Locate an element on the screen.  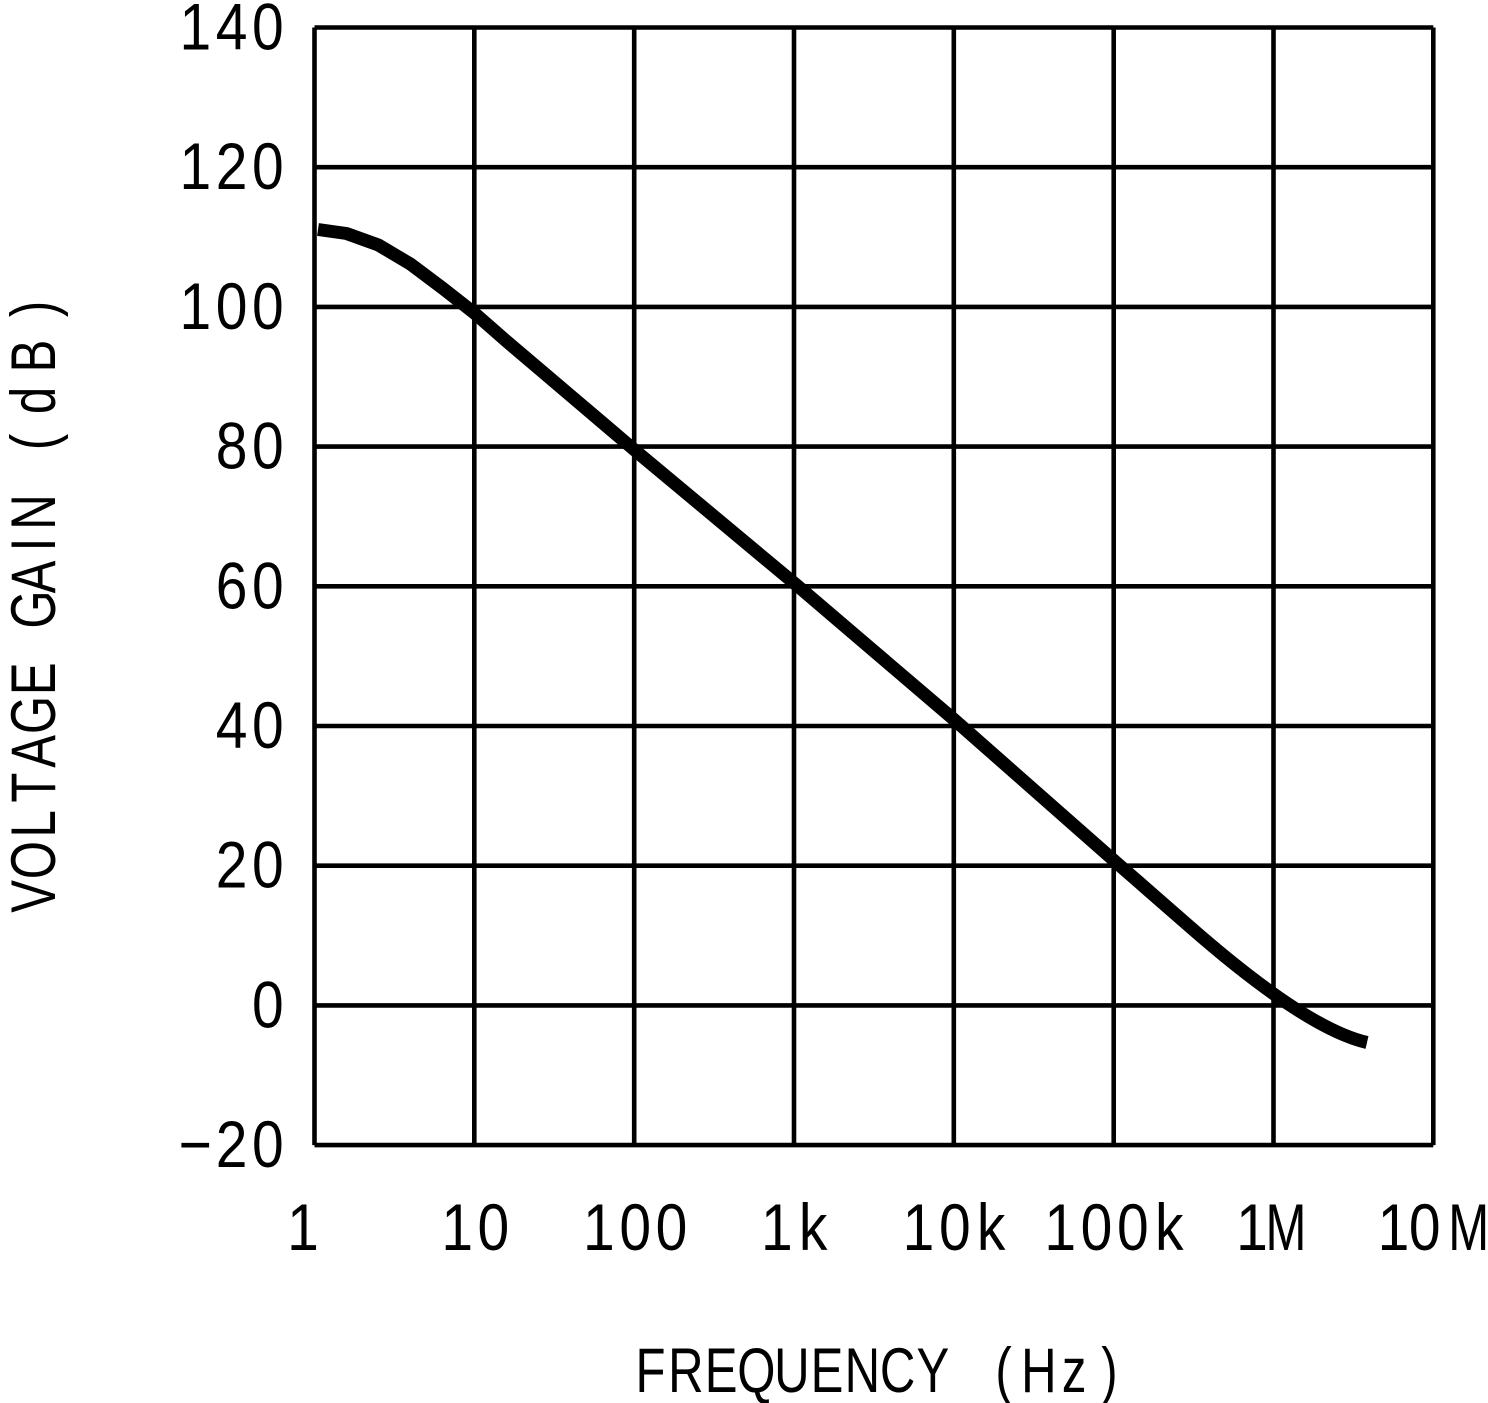
svg-text: V is located at coordinates (34, 896).